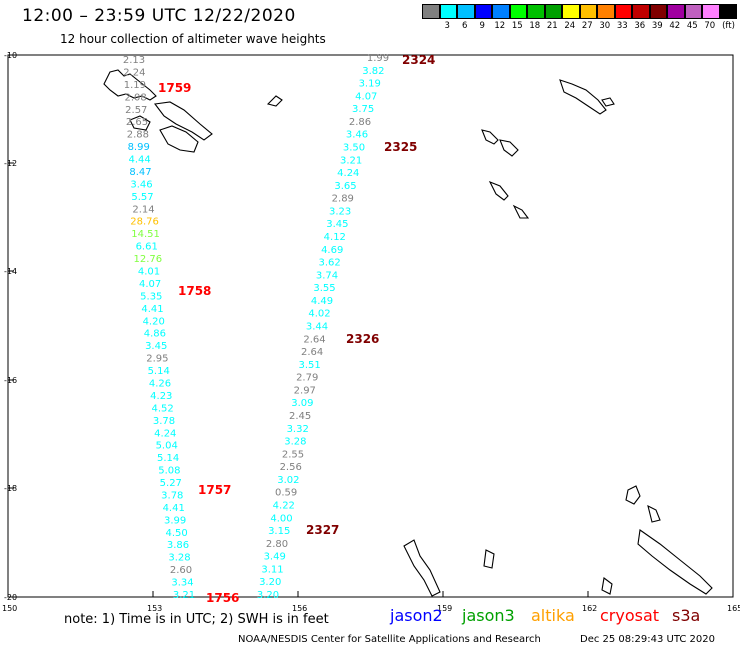  Describe the element at coordinates (657, 26) in the screenshot. I see `scale-label: 39` at that location.